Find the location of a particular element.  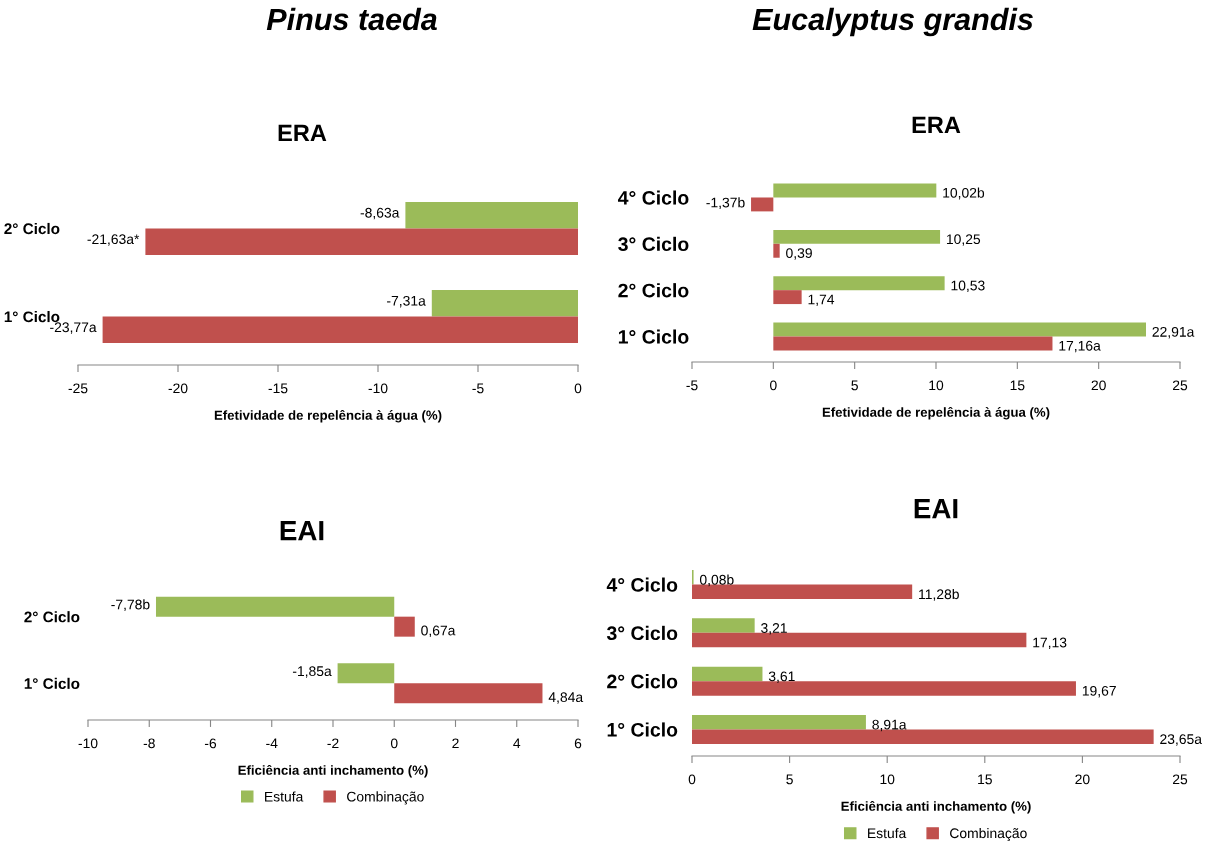

data-label: -23,77a is located at coordinates (73, 328).